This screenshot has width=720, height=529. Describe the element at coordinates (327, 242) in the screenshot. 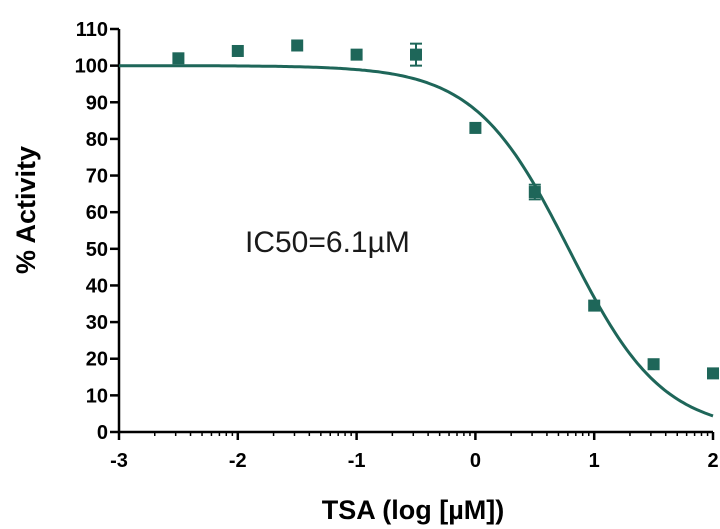

I see `ic50-annotation: IC50=6.1µM` at that location.